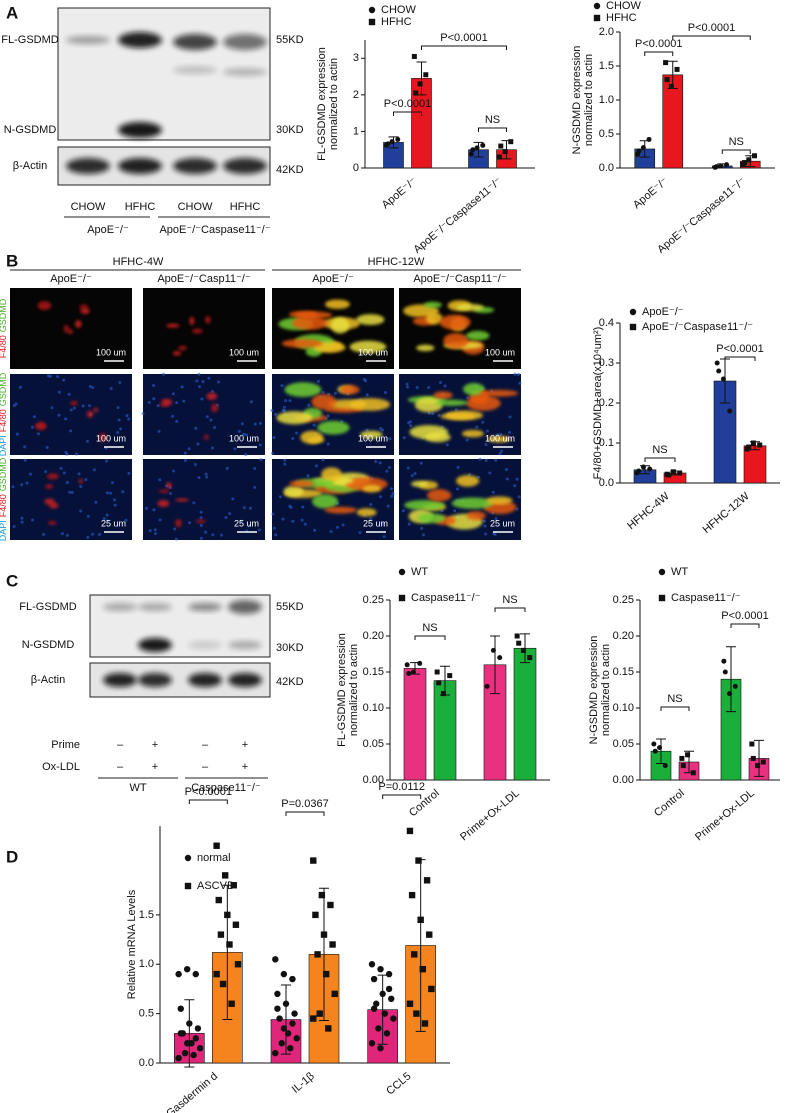 The width and height of the screenshot is (789, 1113). Describe the element at coordinates (731, 679) in the screenshot. I see `error-bar` at that location.